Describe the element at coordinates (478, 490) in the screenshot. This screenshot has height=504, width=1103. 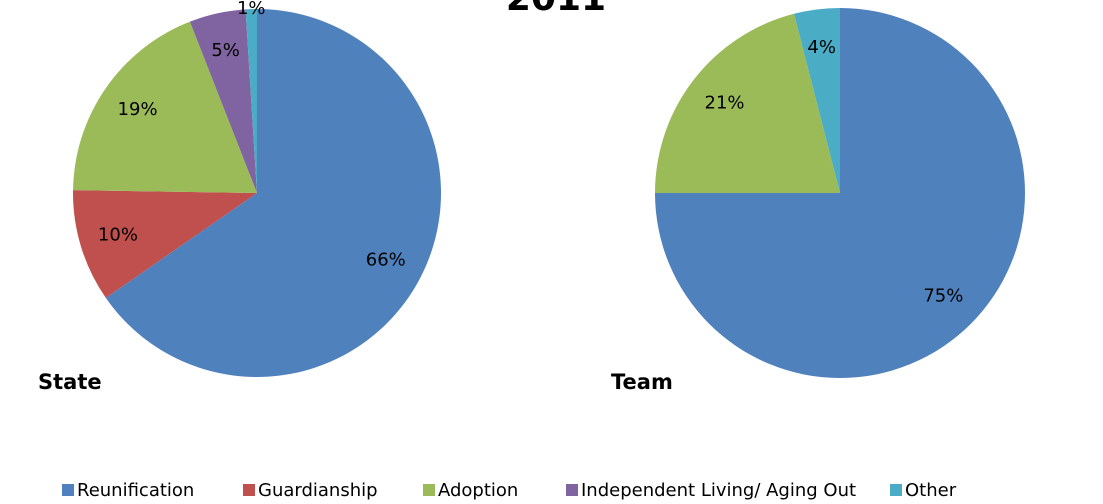
I see `legend-label: Adoption` at that location.